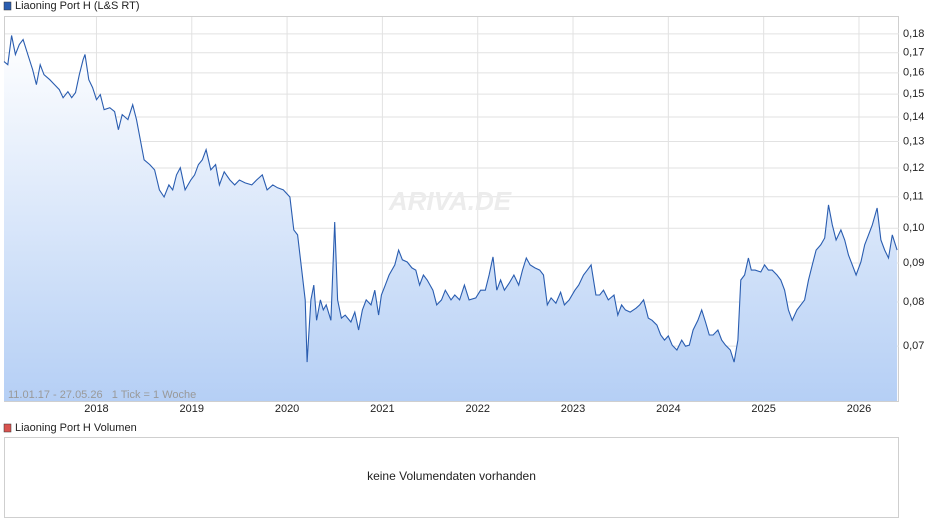 The width and height of the screenshot is (940, 526). I want to click on volume-frame, so click(451, 477).